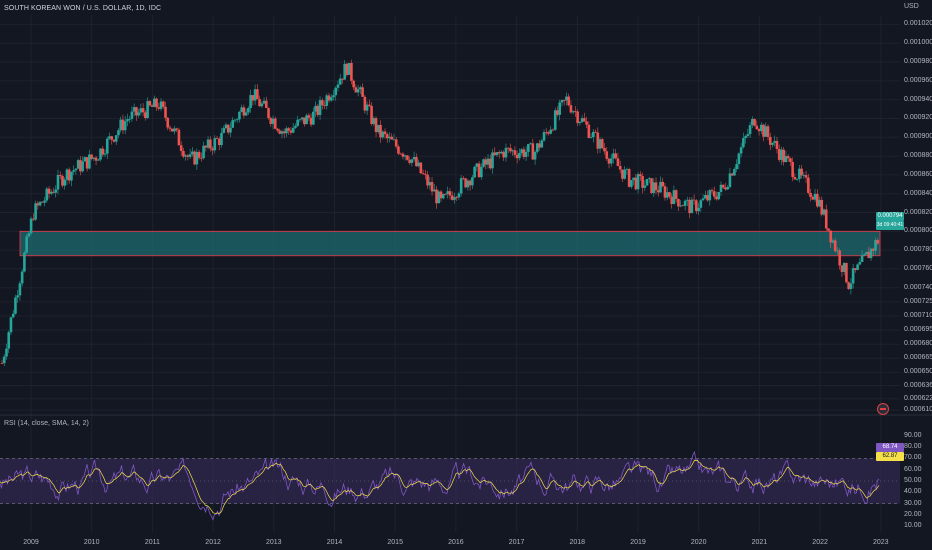  I want to click on price-tick-label: 0.000980, so click(918, 62).